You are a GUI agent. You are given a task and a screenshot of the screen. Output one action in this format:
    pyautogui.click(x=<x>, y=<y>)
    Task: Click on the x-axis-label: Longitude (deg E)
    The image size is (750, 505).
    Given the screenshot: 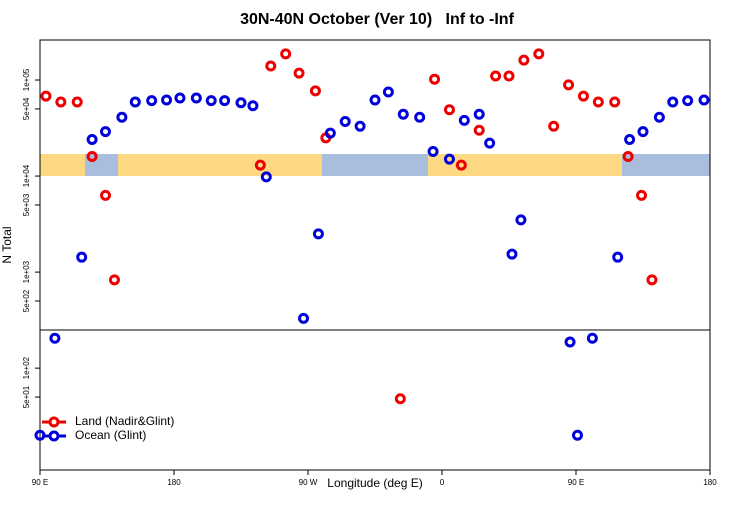 What is the action you would take?
    pyautogui.click(x=374, y=483)
    